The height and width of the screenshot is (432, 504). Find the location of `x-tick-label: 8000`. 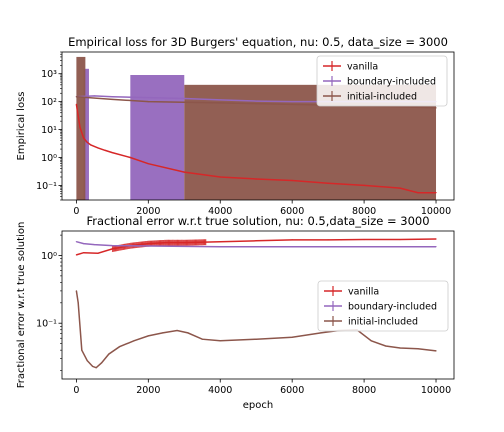

x-tick-label: 8000 is located at coordinates (364, 211).